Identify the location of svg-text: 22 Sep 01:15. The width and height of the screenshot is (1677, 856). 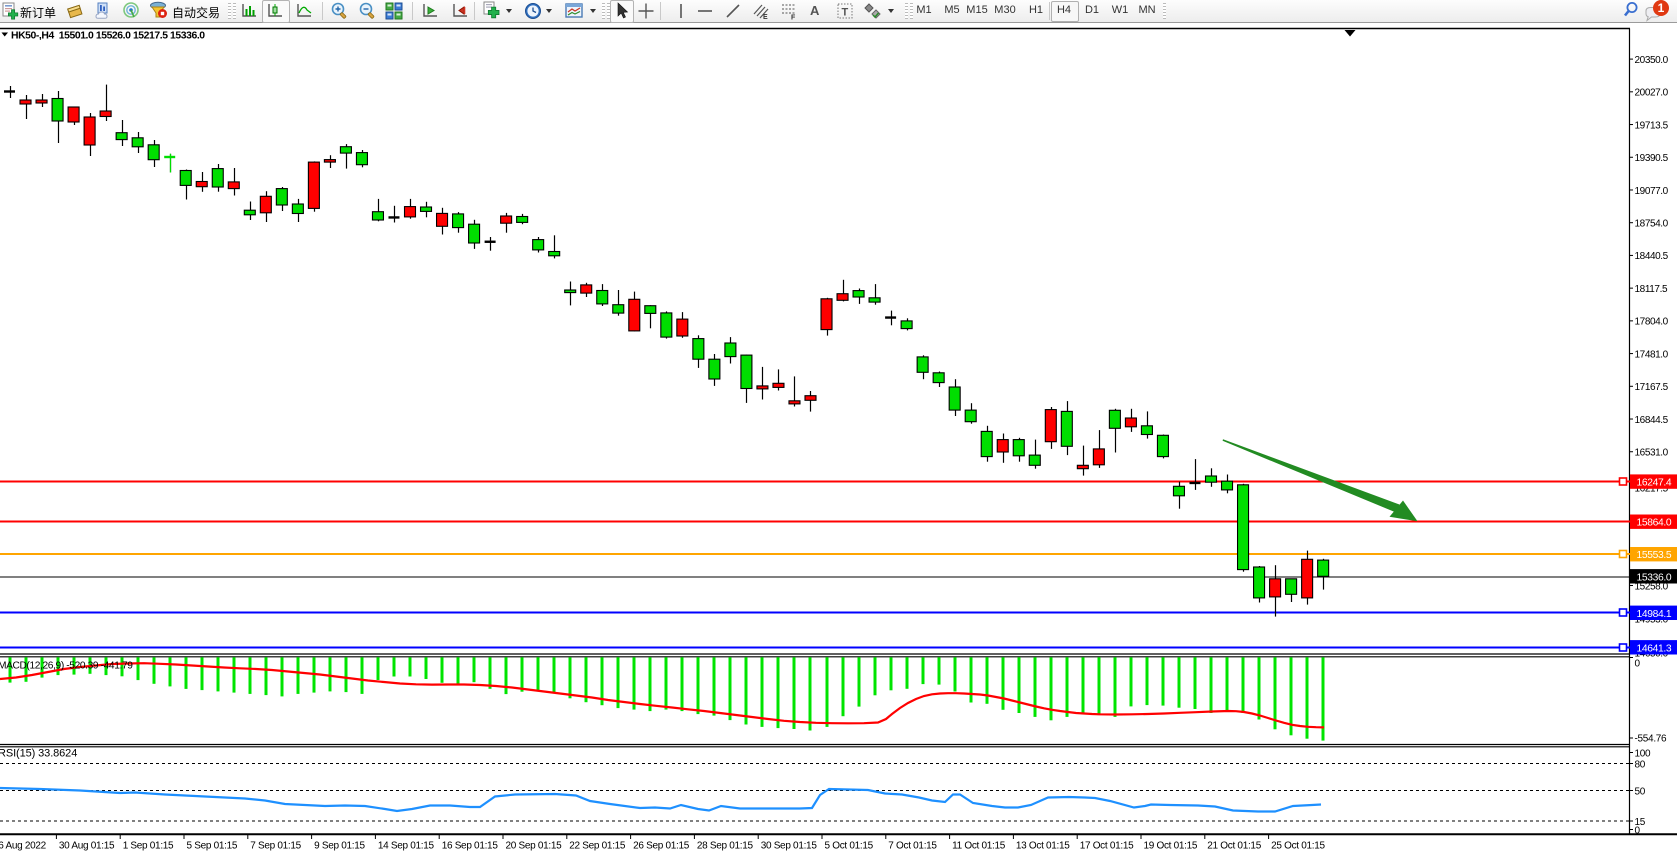
(597, 846).